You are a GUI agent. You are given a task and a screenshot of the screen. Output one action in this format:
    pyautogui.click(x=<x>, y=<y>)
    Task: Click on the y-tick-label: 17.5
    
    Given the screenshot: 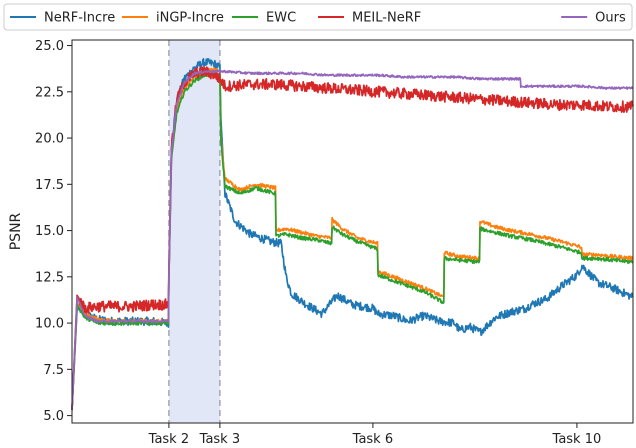 What is the action you would take?
    pyautogui.click(x=49, y=185)
    